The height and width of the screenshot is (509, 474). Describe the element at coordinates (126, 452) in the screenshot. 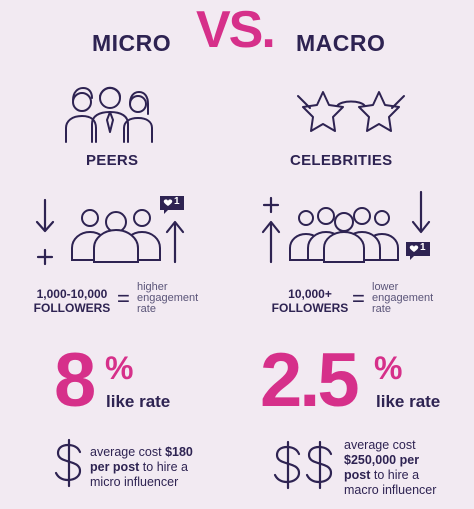

I see `micro-cost-intro: average cost` at that location.